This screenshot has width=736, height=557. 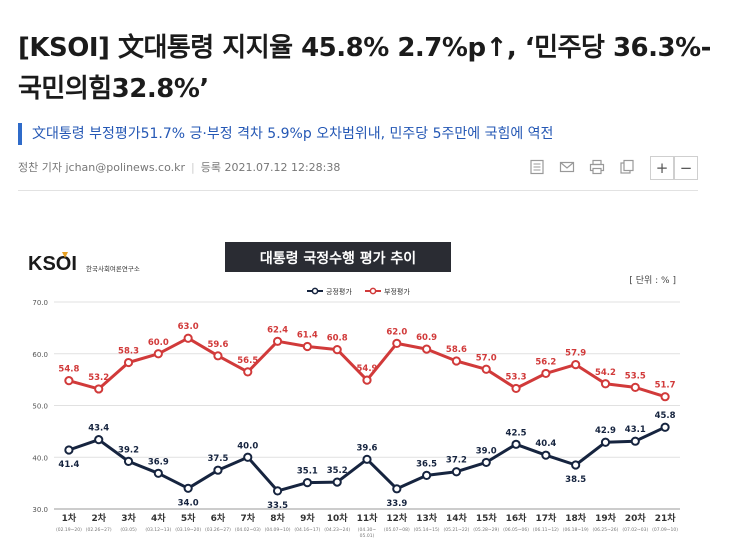 What do you see at coordinates (426, 464) in the screenshot?
I see `data-label: 36.5` at bounding box center [426, 464].